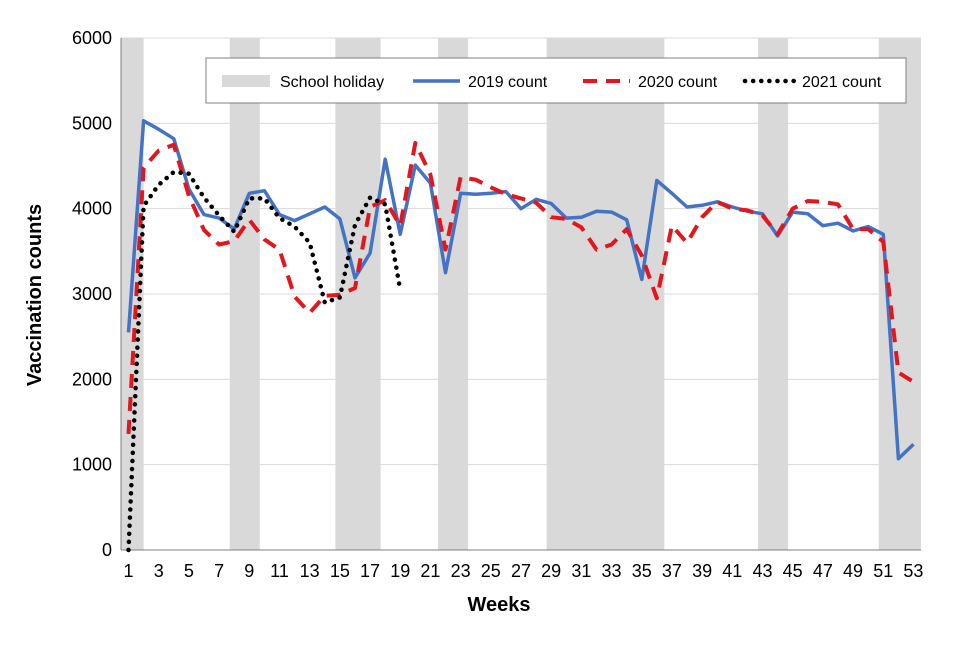 Image resolution: width=960 pixels, height=645 pixels. I want to click on y-tick-label: 4000, so click(92, 209).